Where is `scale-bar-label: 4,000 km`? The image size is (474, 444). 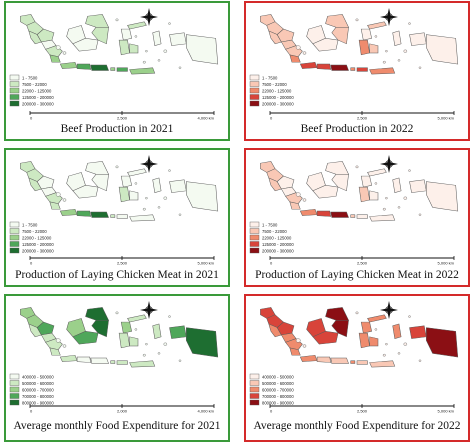 scale-bar-label: 4,000 km is located at coordinates (206, 411).